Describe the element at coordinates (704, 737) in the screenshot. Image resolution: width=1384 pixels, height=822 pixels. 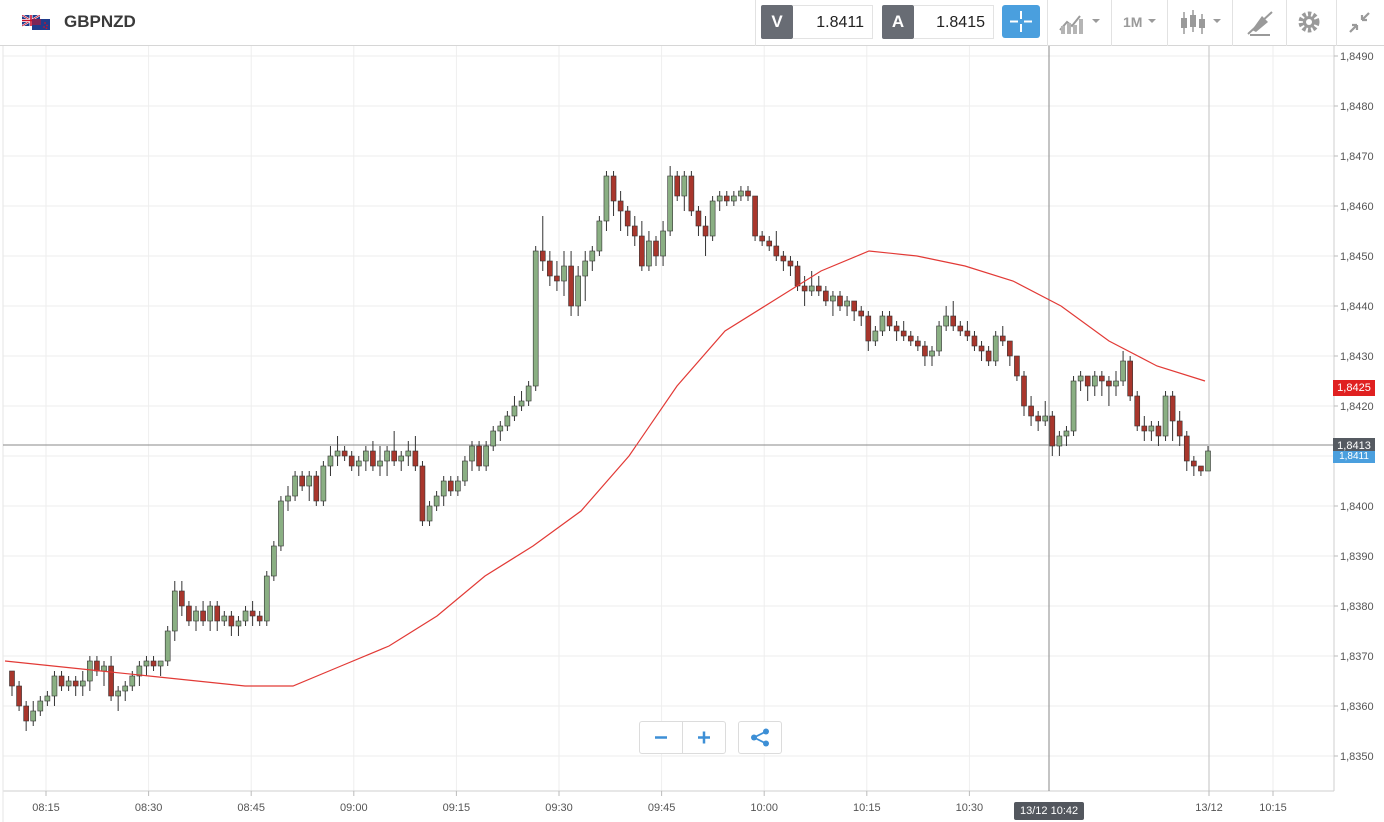
I see `zoom-in-button` at that location.